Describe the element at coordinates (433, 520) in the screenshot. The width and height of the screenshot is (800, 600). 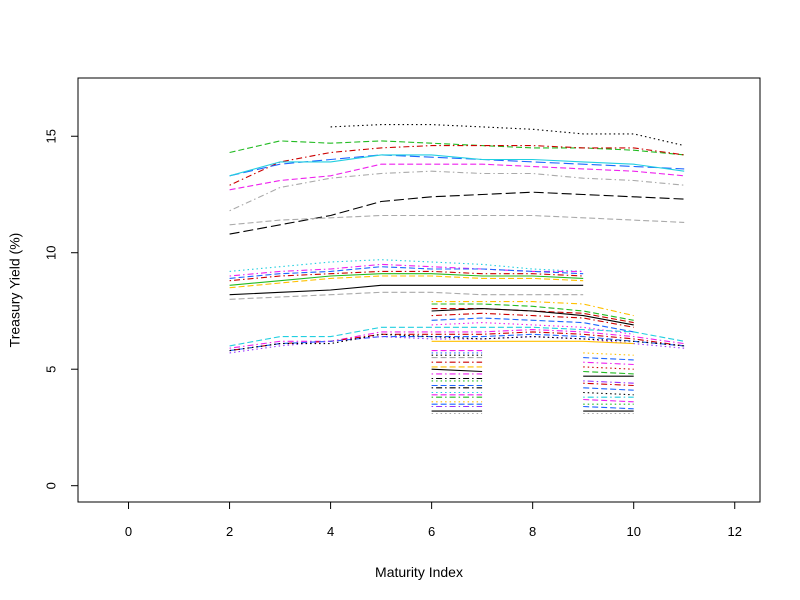
I see `x-axis: 0 2 4 6 8 10 12` at that location.